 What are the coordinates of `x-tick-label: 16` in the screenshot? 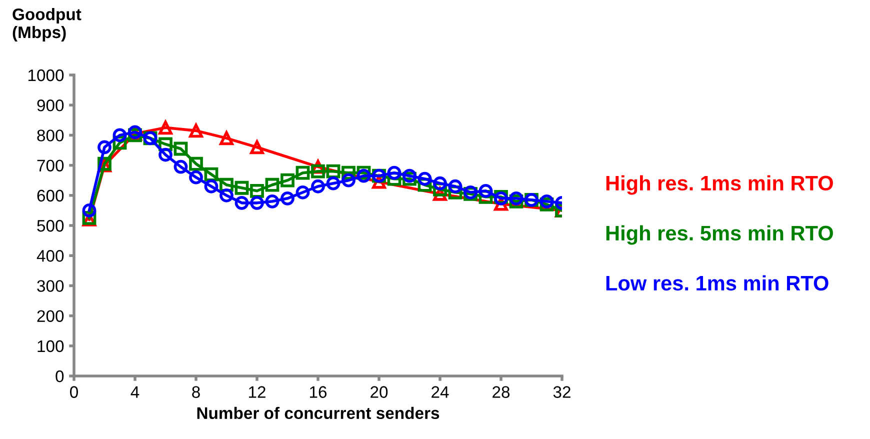 It's located at (318, 392).